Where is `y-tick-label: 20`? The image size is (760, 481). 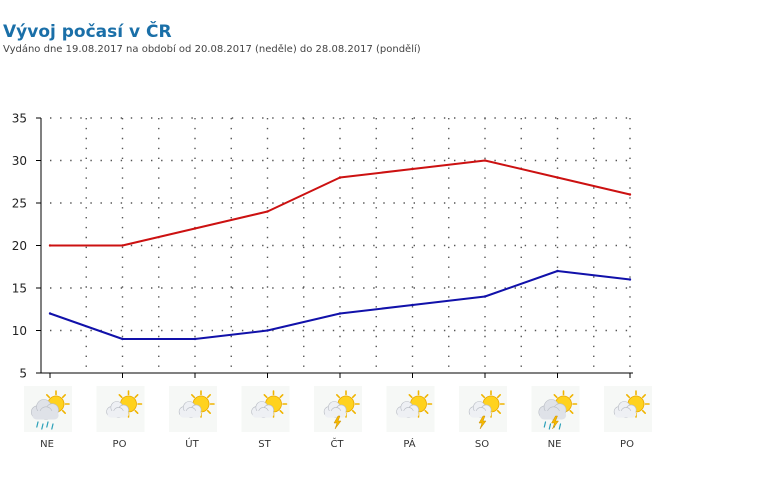
y-tick-label: 20 is located at coordinates (19, 246).